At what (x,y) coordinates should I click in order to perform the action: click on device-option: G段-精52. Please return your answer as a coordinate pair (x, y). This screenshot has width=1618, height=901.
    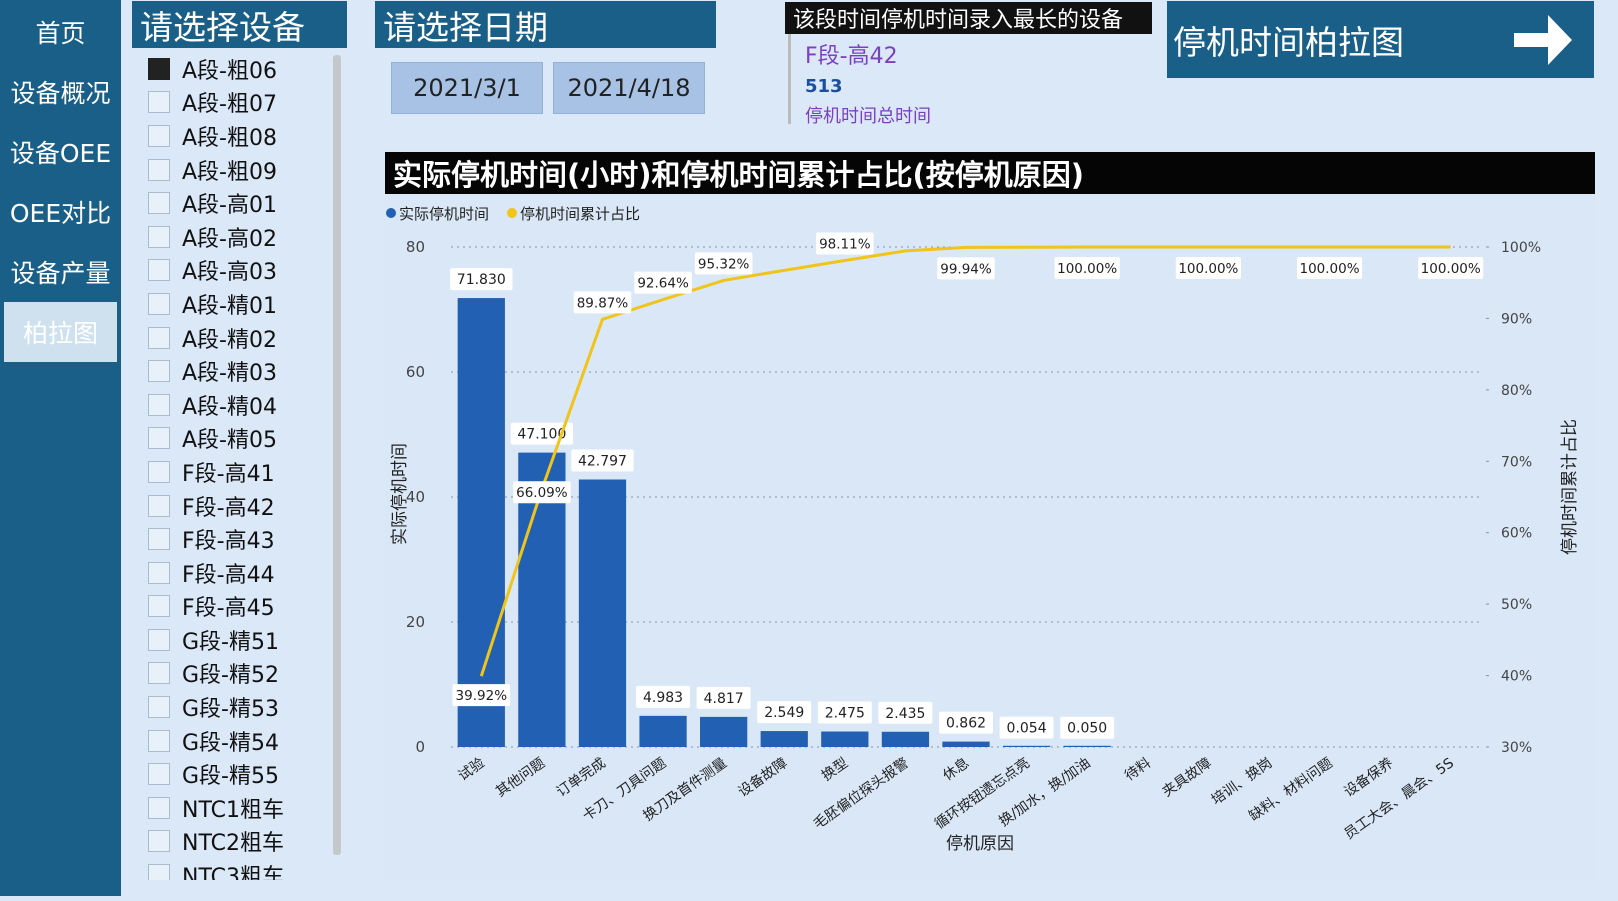
    Looking at the image, I should click on (239, 674).